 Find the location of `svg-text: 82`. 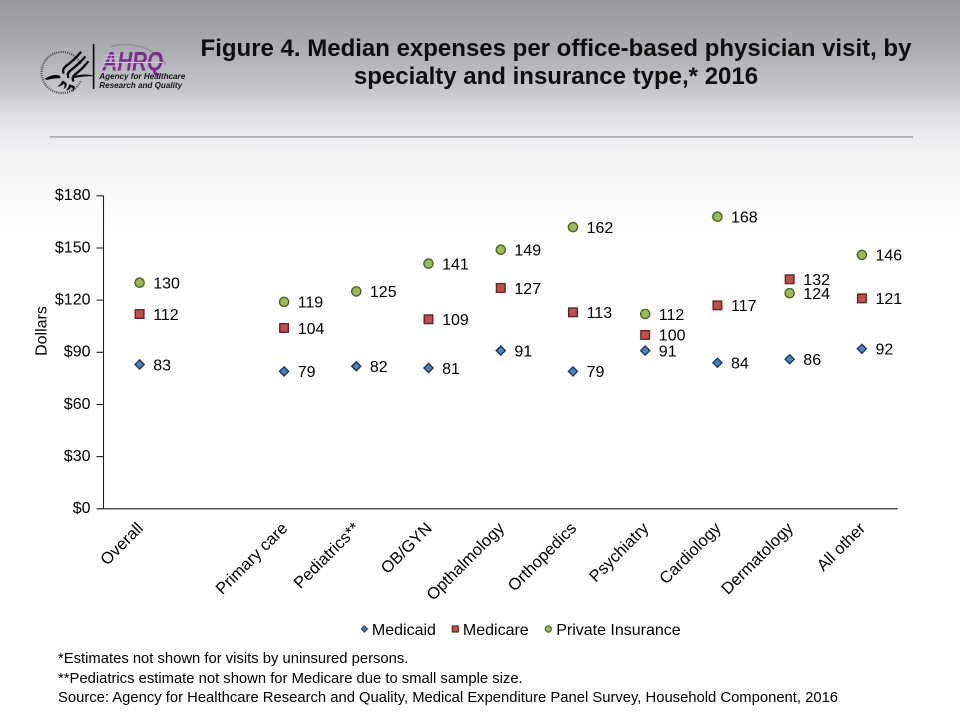

svg-text: 82 is located at coordinates (379, 367).